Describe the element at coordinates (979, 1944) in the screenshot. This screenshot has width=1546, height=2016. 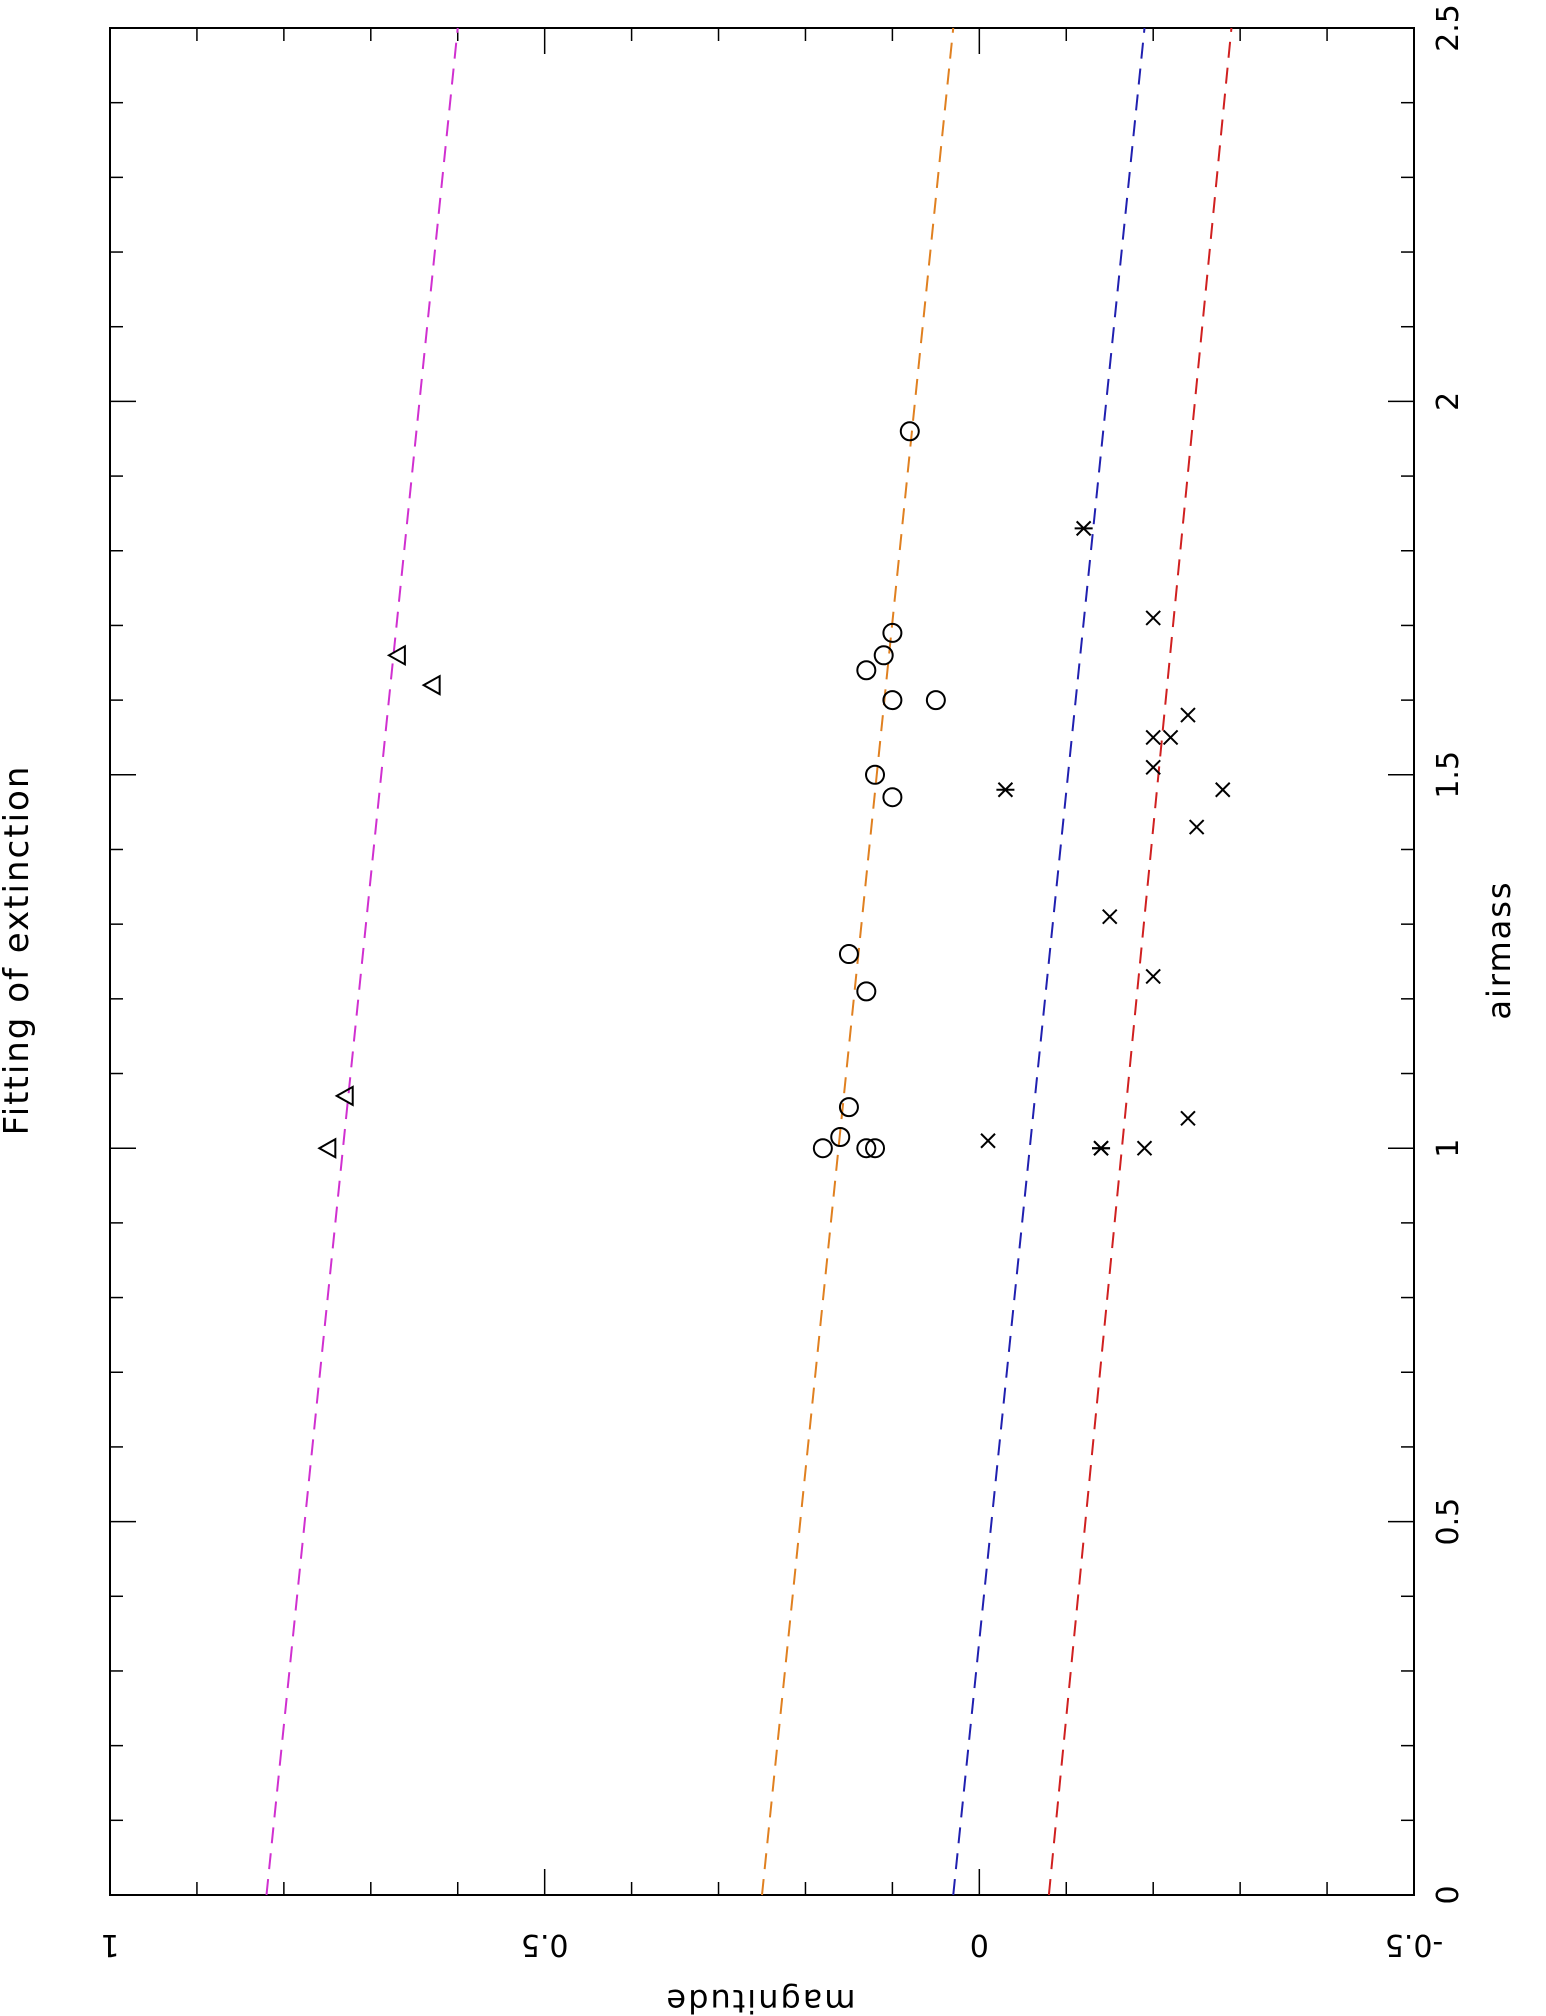
I see `y-tick-label: 0` at that location.